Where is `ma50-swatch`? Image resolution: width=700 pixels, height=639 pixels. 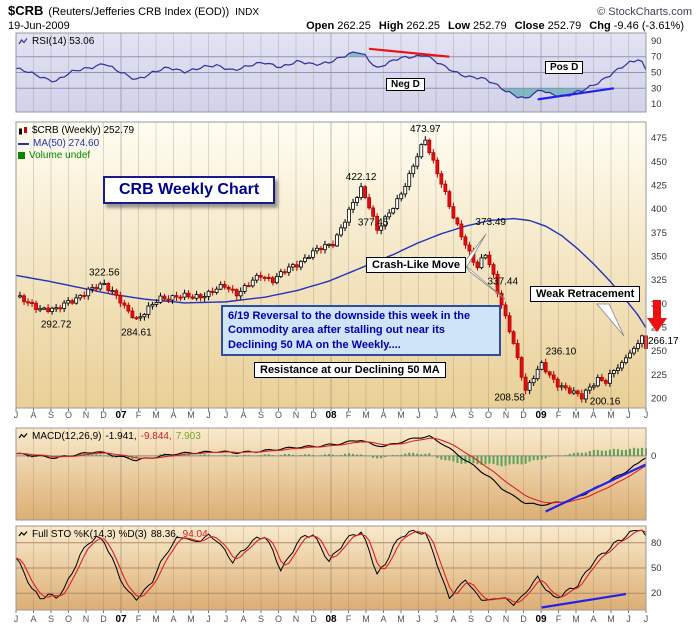
ma50-swatch is located at coordinates (23, 143).